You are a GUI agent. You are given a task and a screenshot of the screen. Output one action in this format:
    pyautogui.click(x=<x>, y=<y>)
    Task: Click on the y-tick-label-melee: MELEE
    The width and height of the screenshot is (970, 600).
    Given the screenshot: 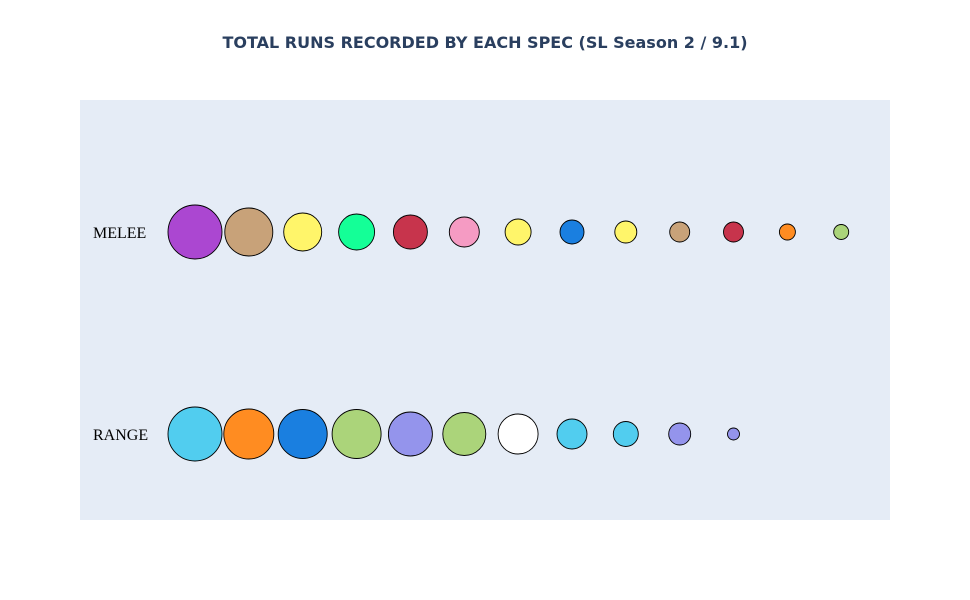 What is the action you would take?
    pyautogui.click(x=119, y=233)
    